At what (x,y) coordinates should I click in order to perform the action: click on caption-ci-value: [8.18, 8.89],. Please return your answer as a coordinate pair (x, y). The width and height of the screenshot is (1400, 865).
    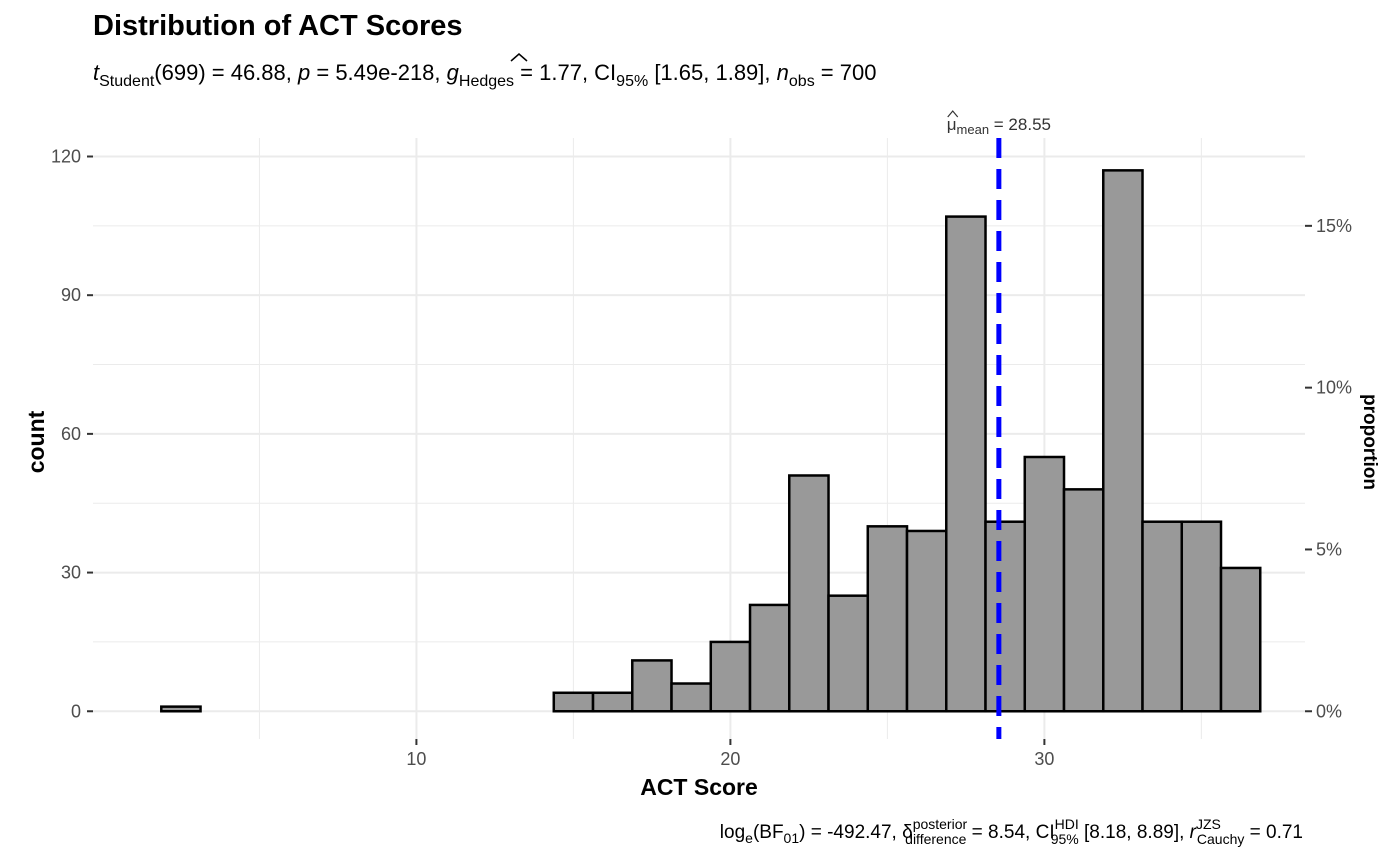
    Looking at the image, I should click on (1134, 832).